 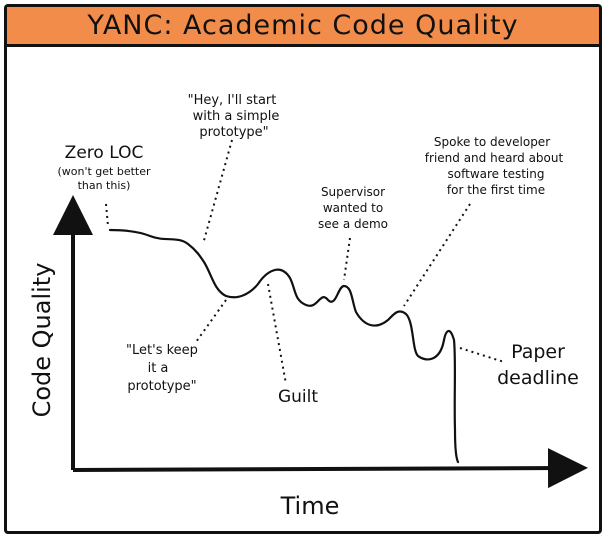 What do you see at coordinates (161, 386) in the screenshot?
I see `keep-prototype-3: prototype"` at bounding box center [161, 386].